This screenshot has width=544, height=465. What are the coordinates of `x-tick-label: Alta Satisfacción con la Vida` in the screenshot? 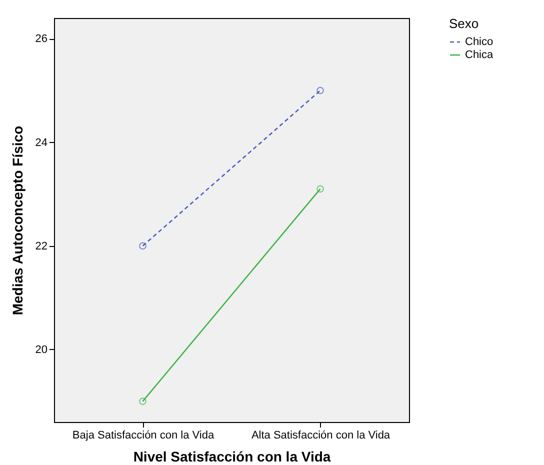 It's located at (321, 436).